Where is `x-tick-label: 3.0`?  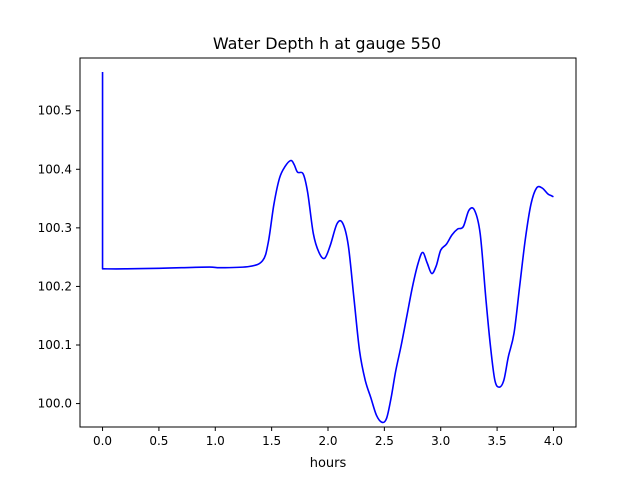
x-tick-label: 3.0 is located at coordinates (440, 441).